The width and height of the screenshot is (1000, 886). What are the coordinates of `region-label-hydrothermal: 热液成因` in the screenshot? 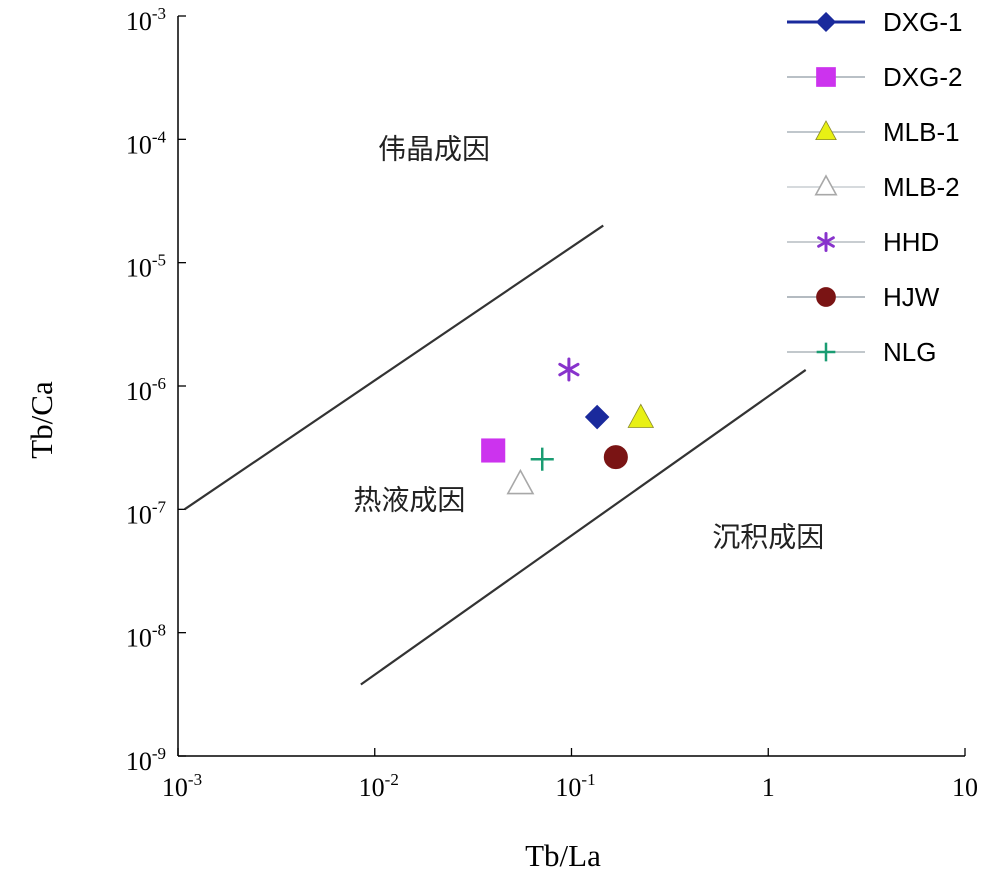 It's located at (409, 499).